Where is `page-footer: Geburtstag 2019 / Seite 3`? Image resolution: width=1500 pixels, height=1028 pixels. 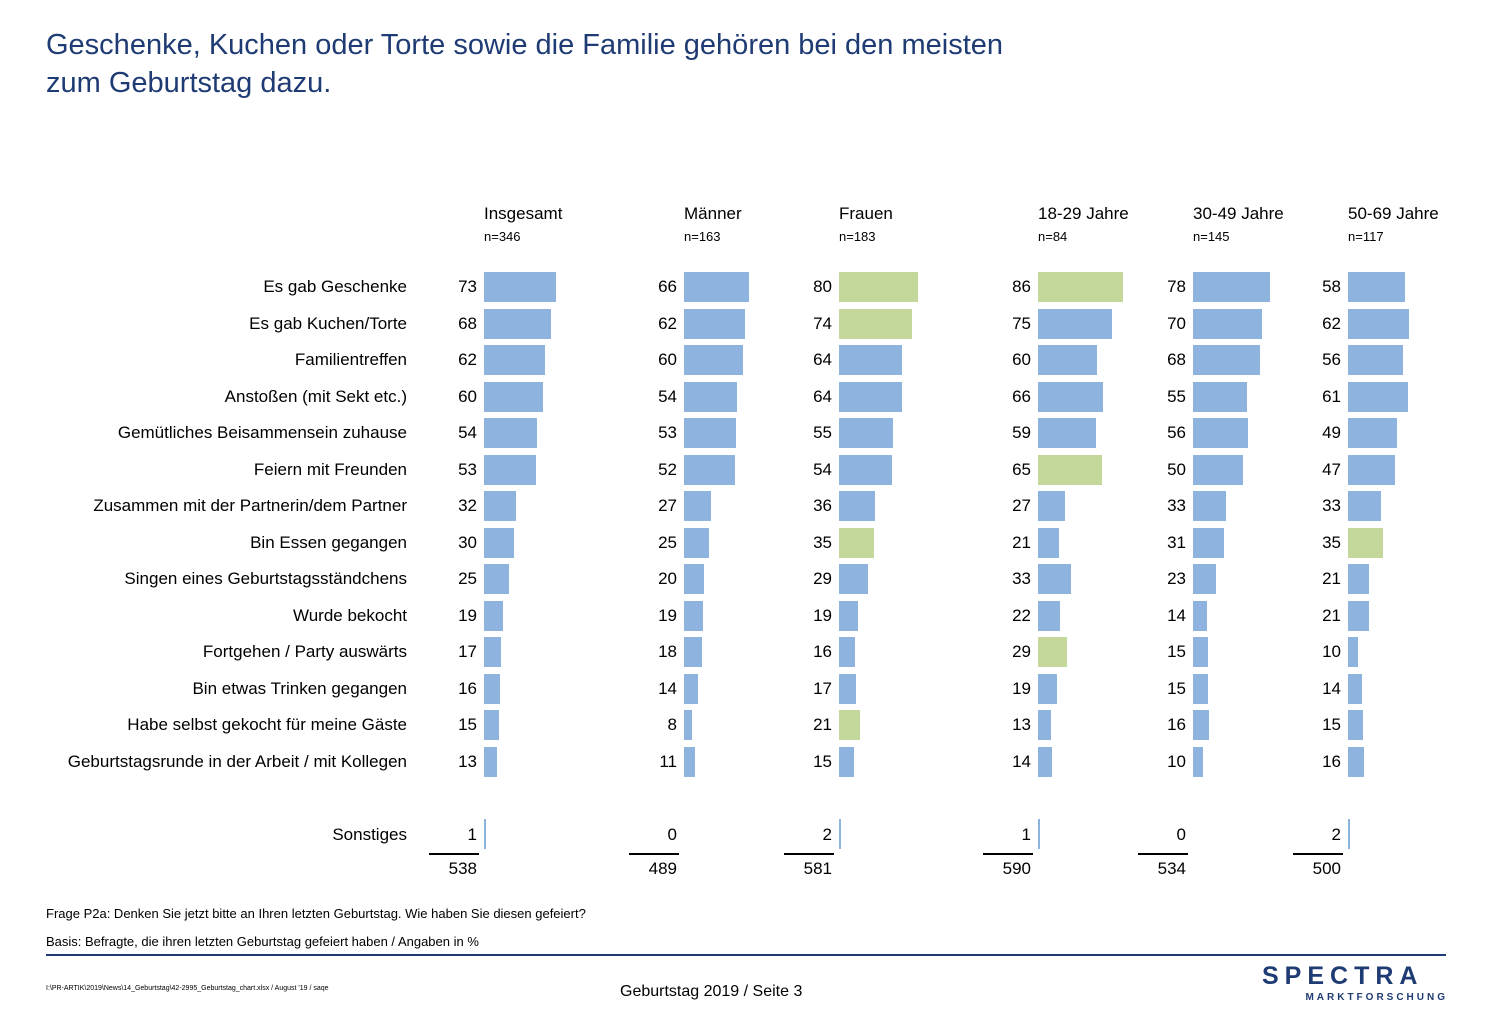
page-footer: Geburtstag 2019 / Seite 3 is located at coordinates (711, 991).